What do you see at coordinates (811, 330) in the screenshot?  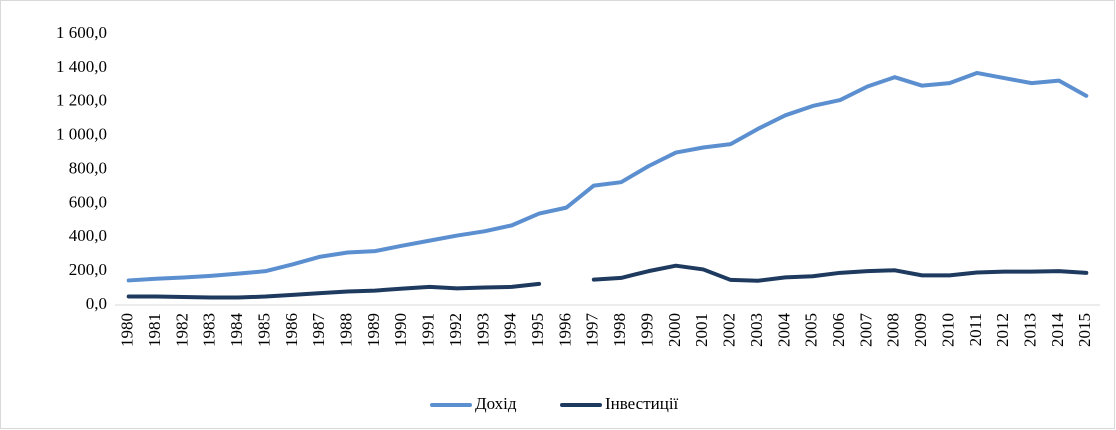 I see `x-tick-label: 2005` at bounding box center [811, 330].